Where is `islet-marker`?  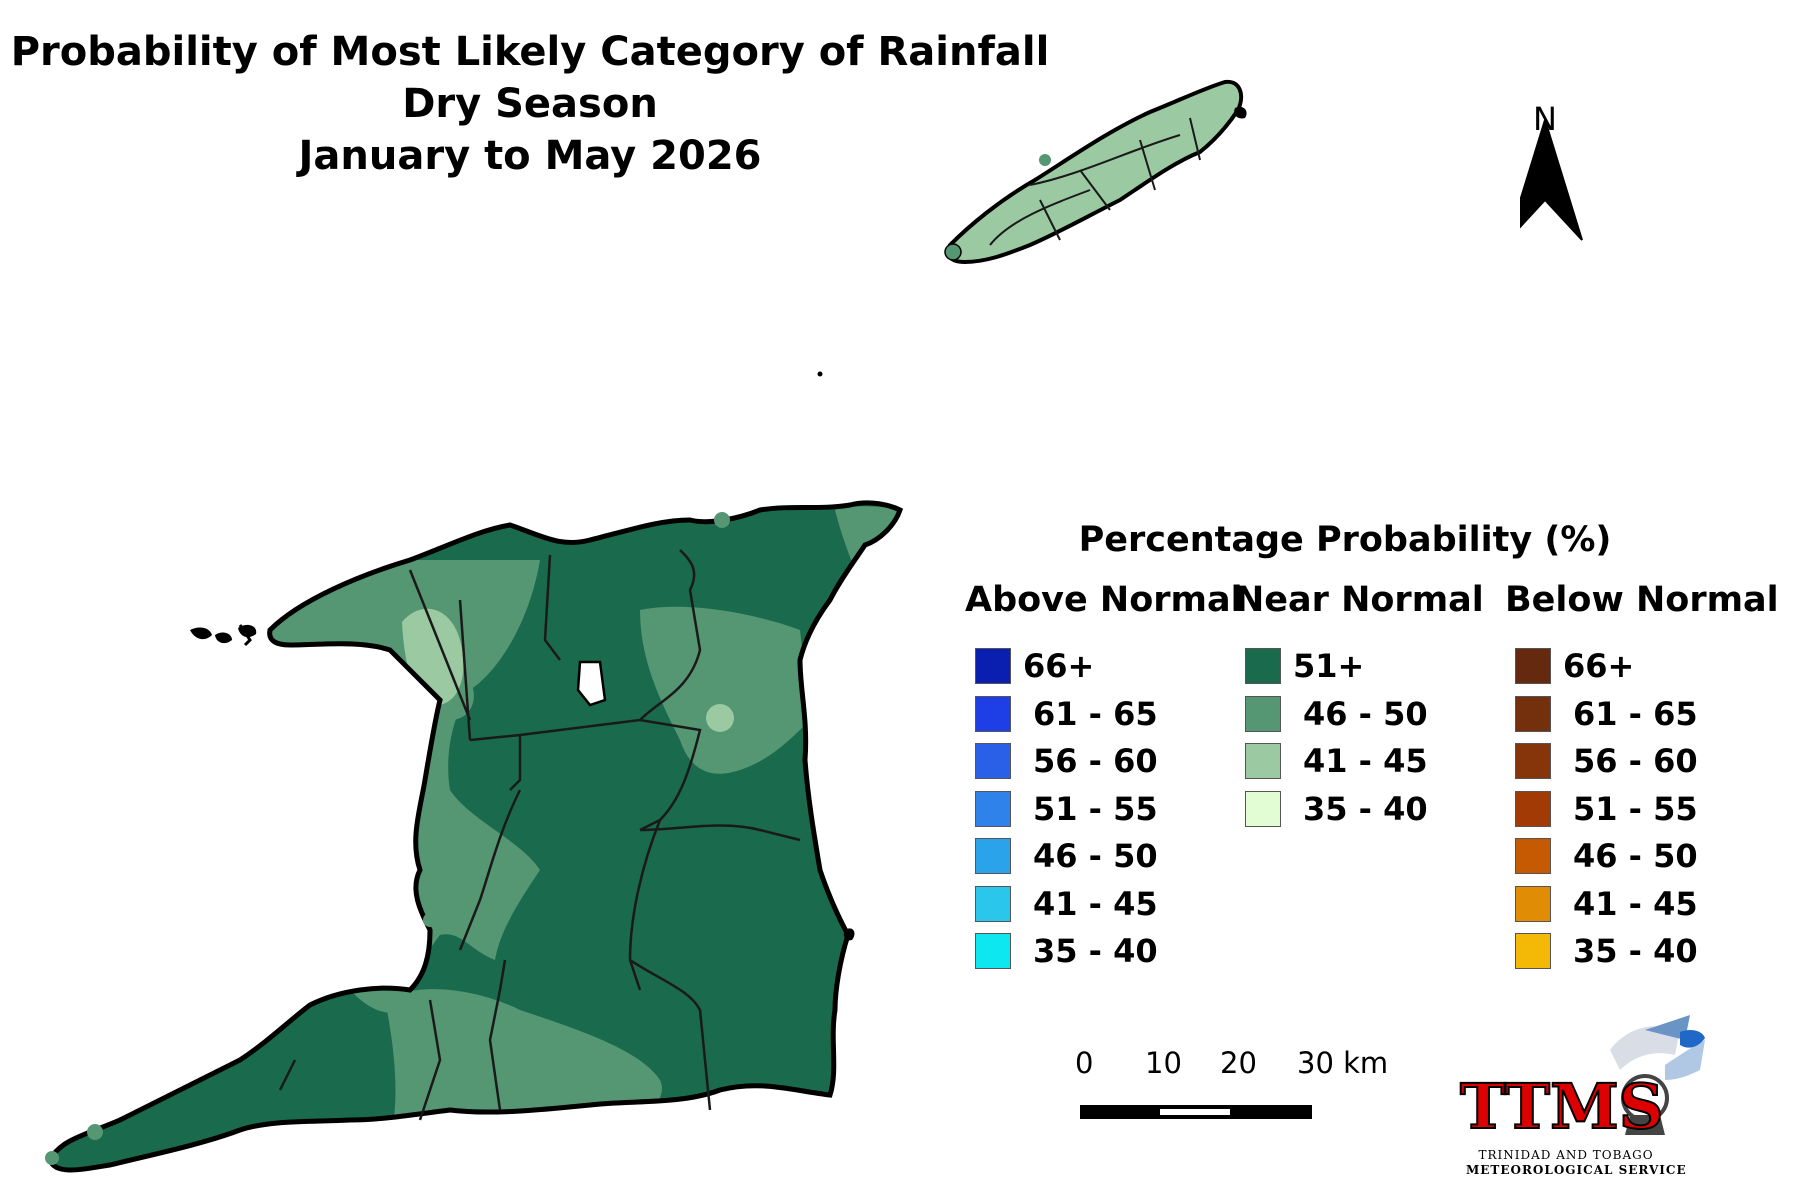
islet-marker is located at coordinates (820, 374).